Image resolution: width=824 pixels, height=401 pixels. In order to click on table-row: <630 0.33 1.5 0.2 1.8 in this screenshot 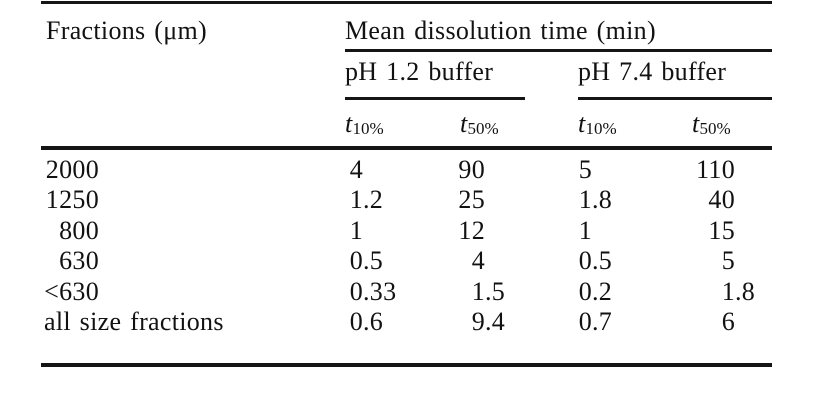, I will do `click(412, 291)`.